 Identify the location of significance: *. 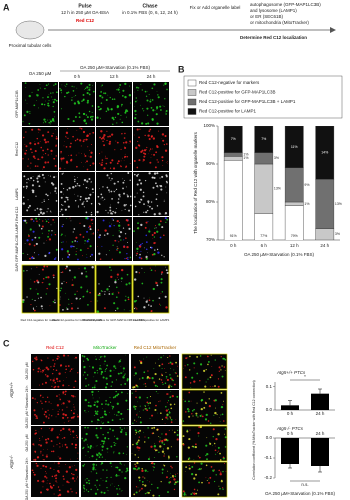
(305, 376).